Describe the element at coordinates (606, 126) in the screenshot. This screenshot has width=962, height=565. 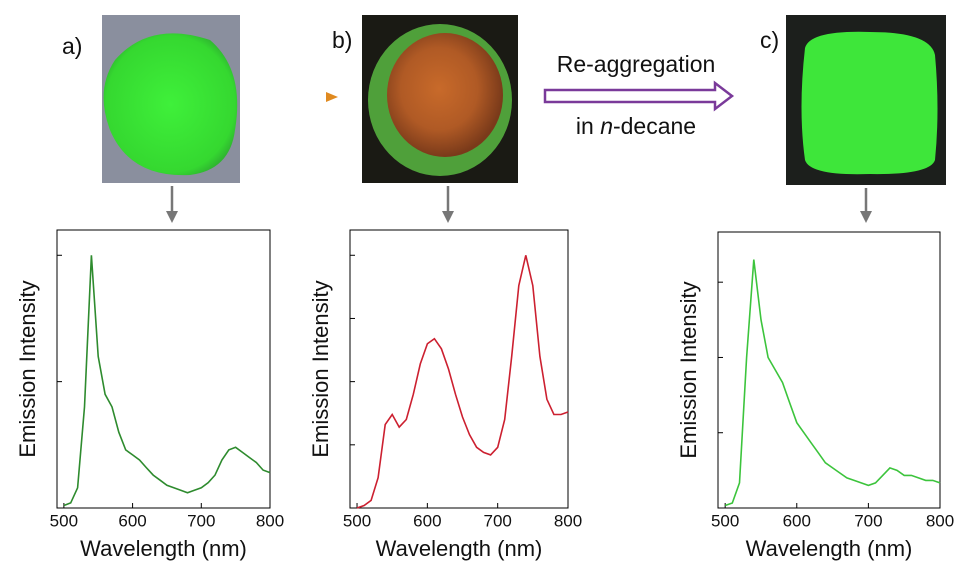
I see `arrow-label-part: n` at that location.